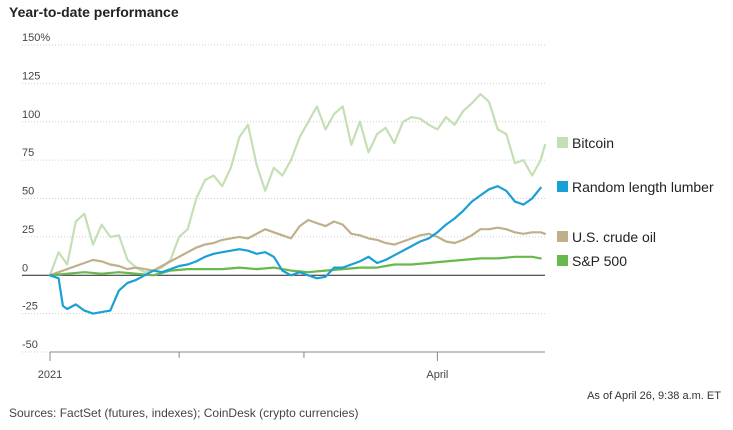 The height and width of the screenshot is (430, 733). What do you see at coordinates (30, 307) in the screenshot?
I see `y-tick-label: -25` at bounding box center [30, 307].